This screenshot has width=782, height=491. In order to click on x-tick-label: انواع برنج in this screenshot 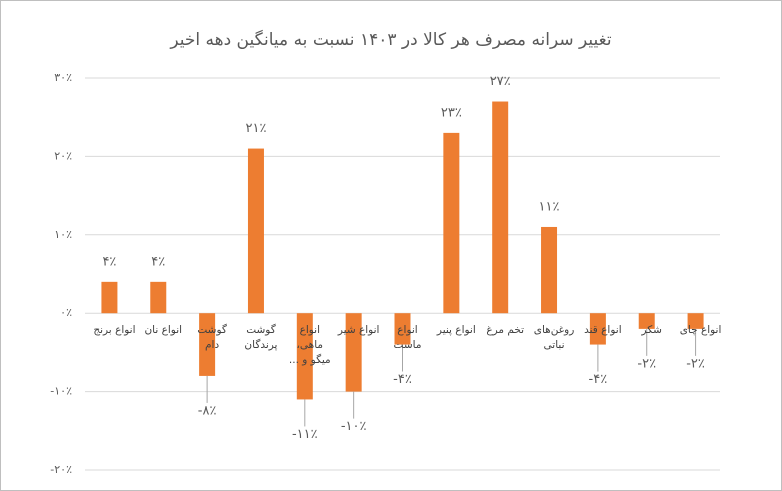, I will do `click(114, 330)`.